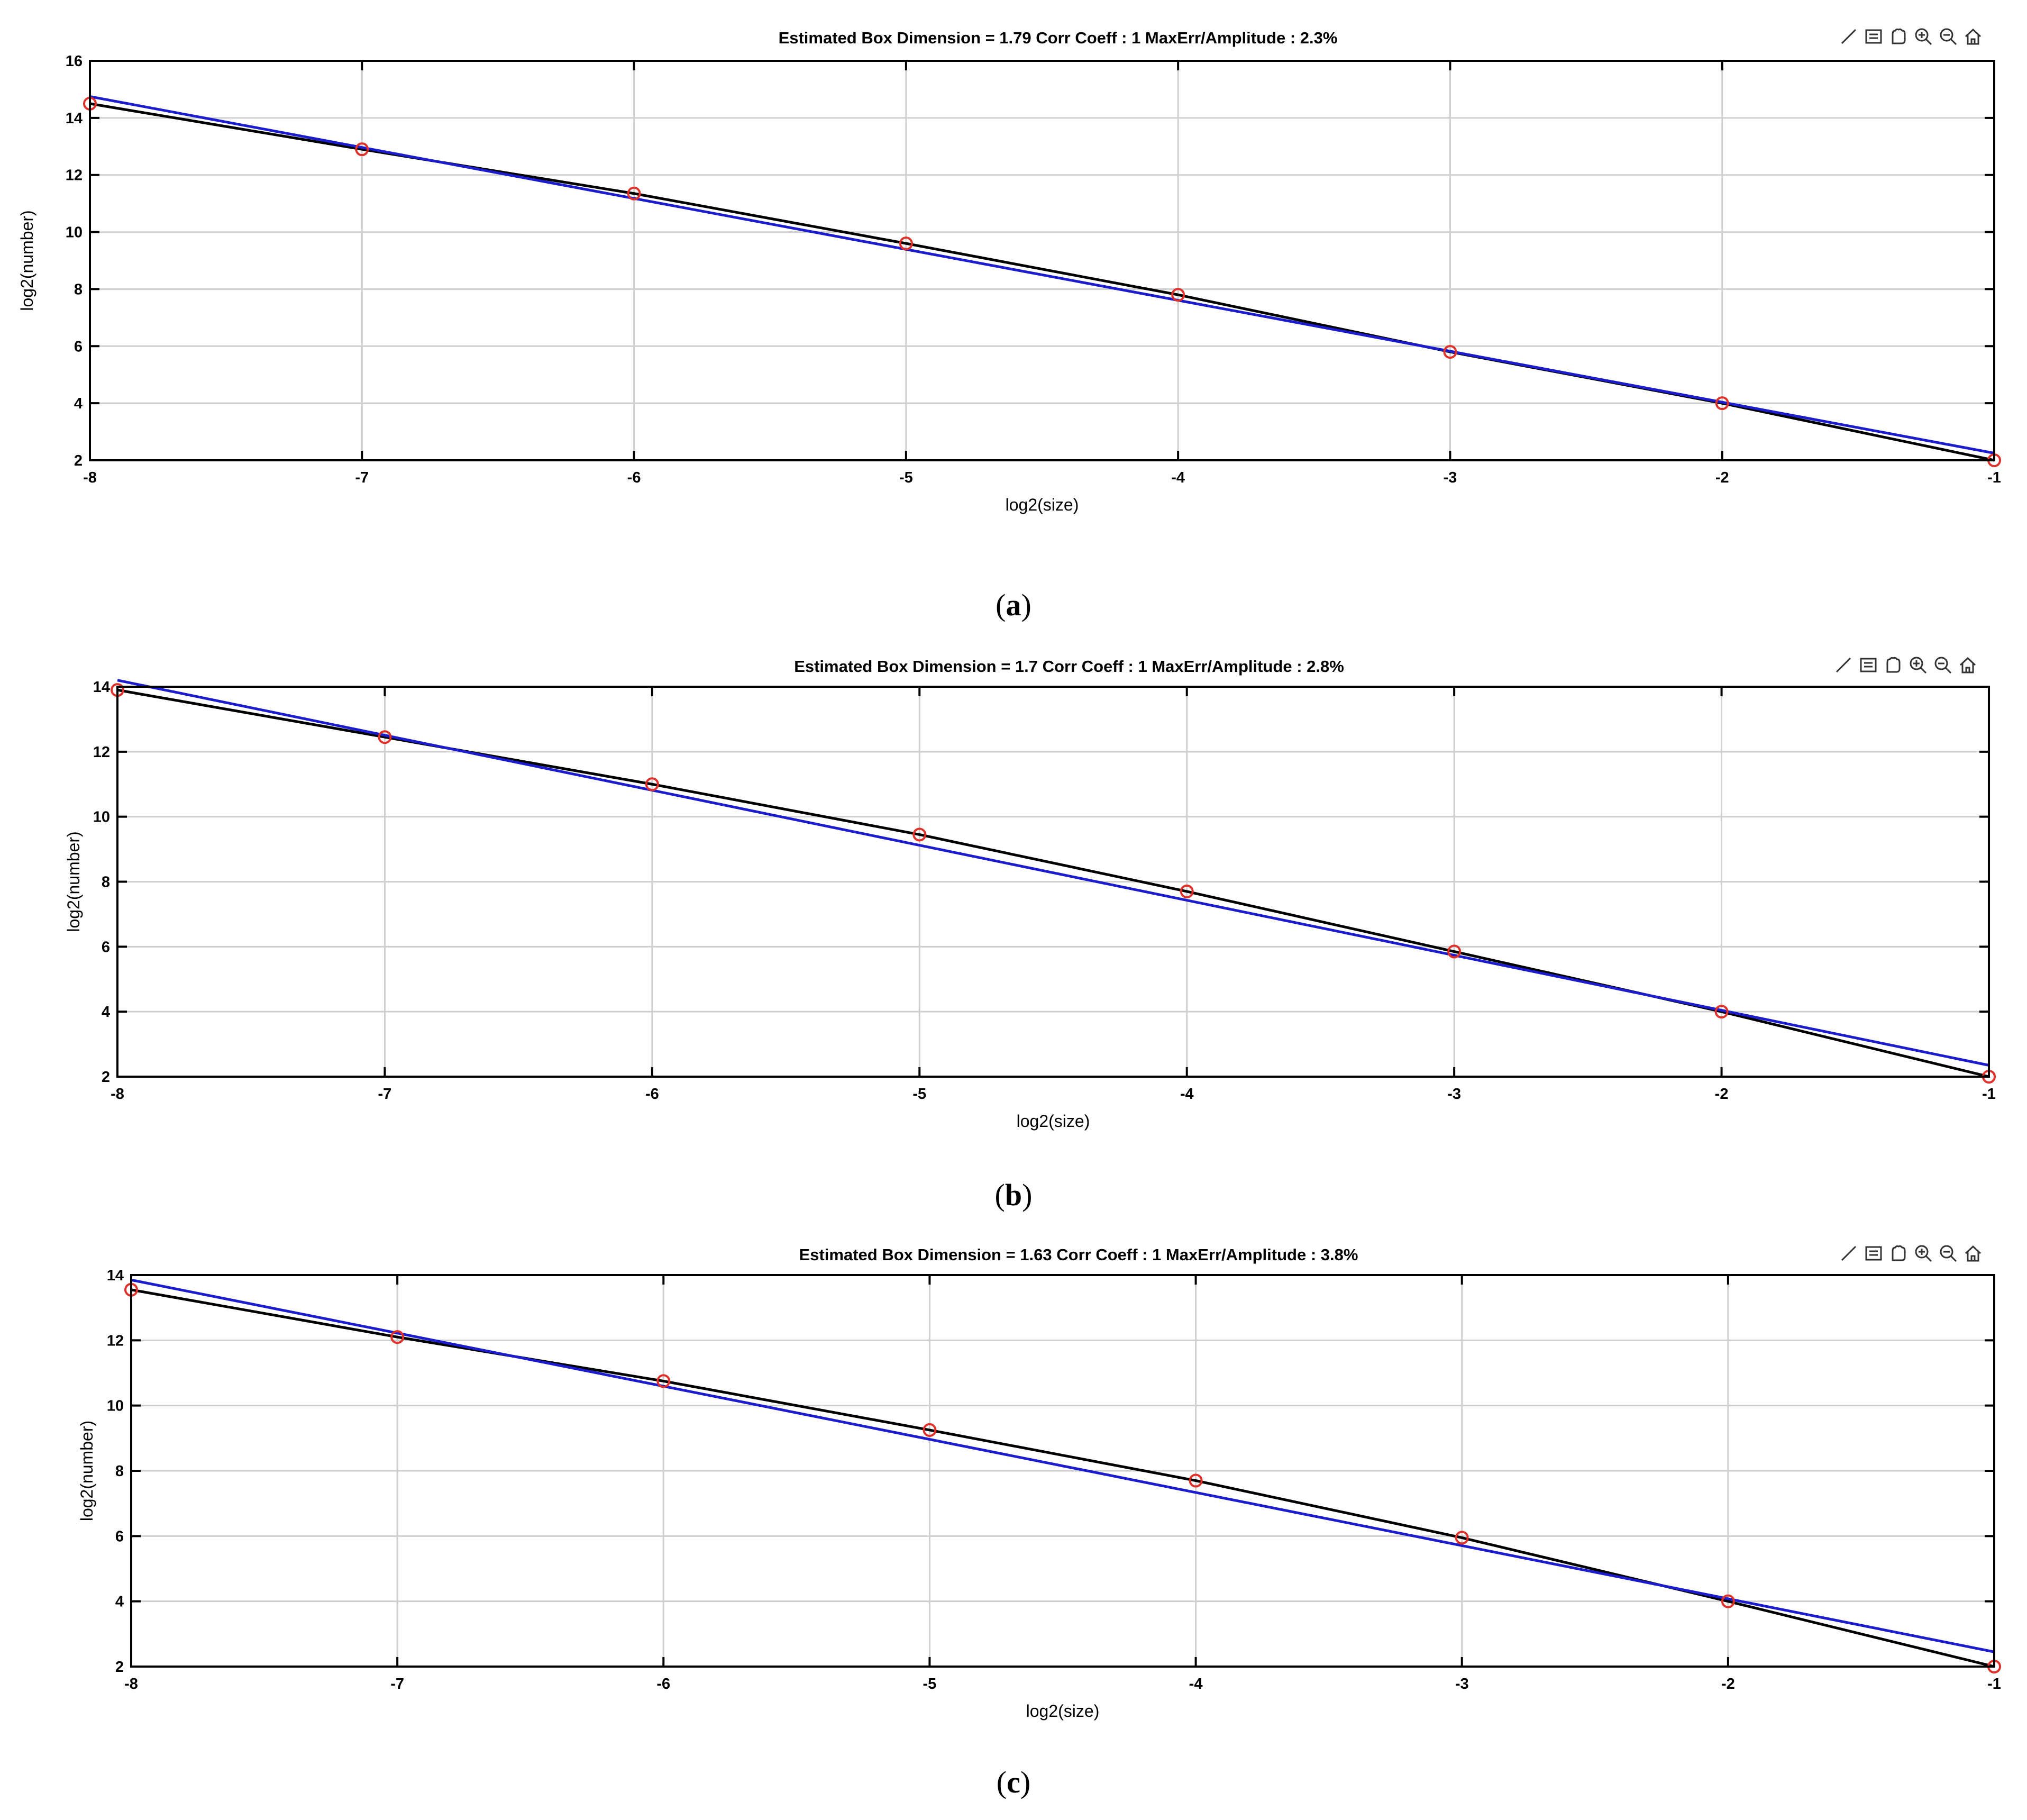  Describe the element at coordinates (106, 1077) in the screenshot. I see `panel-b-y-tick-label: 2` at that location.